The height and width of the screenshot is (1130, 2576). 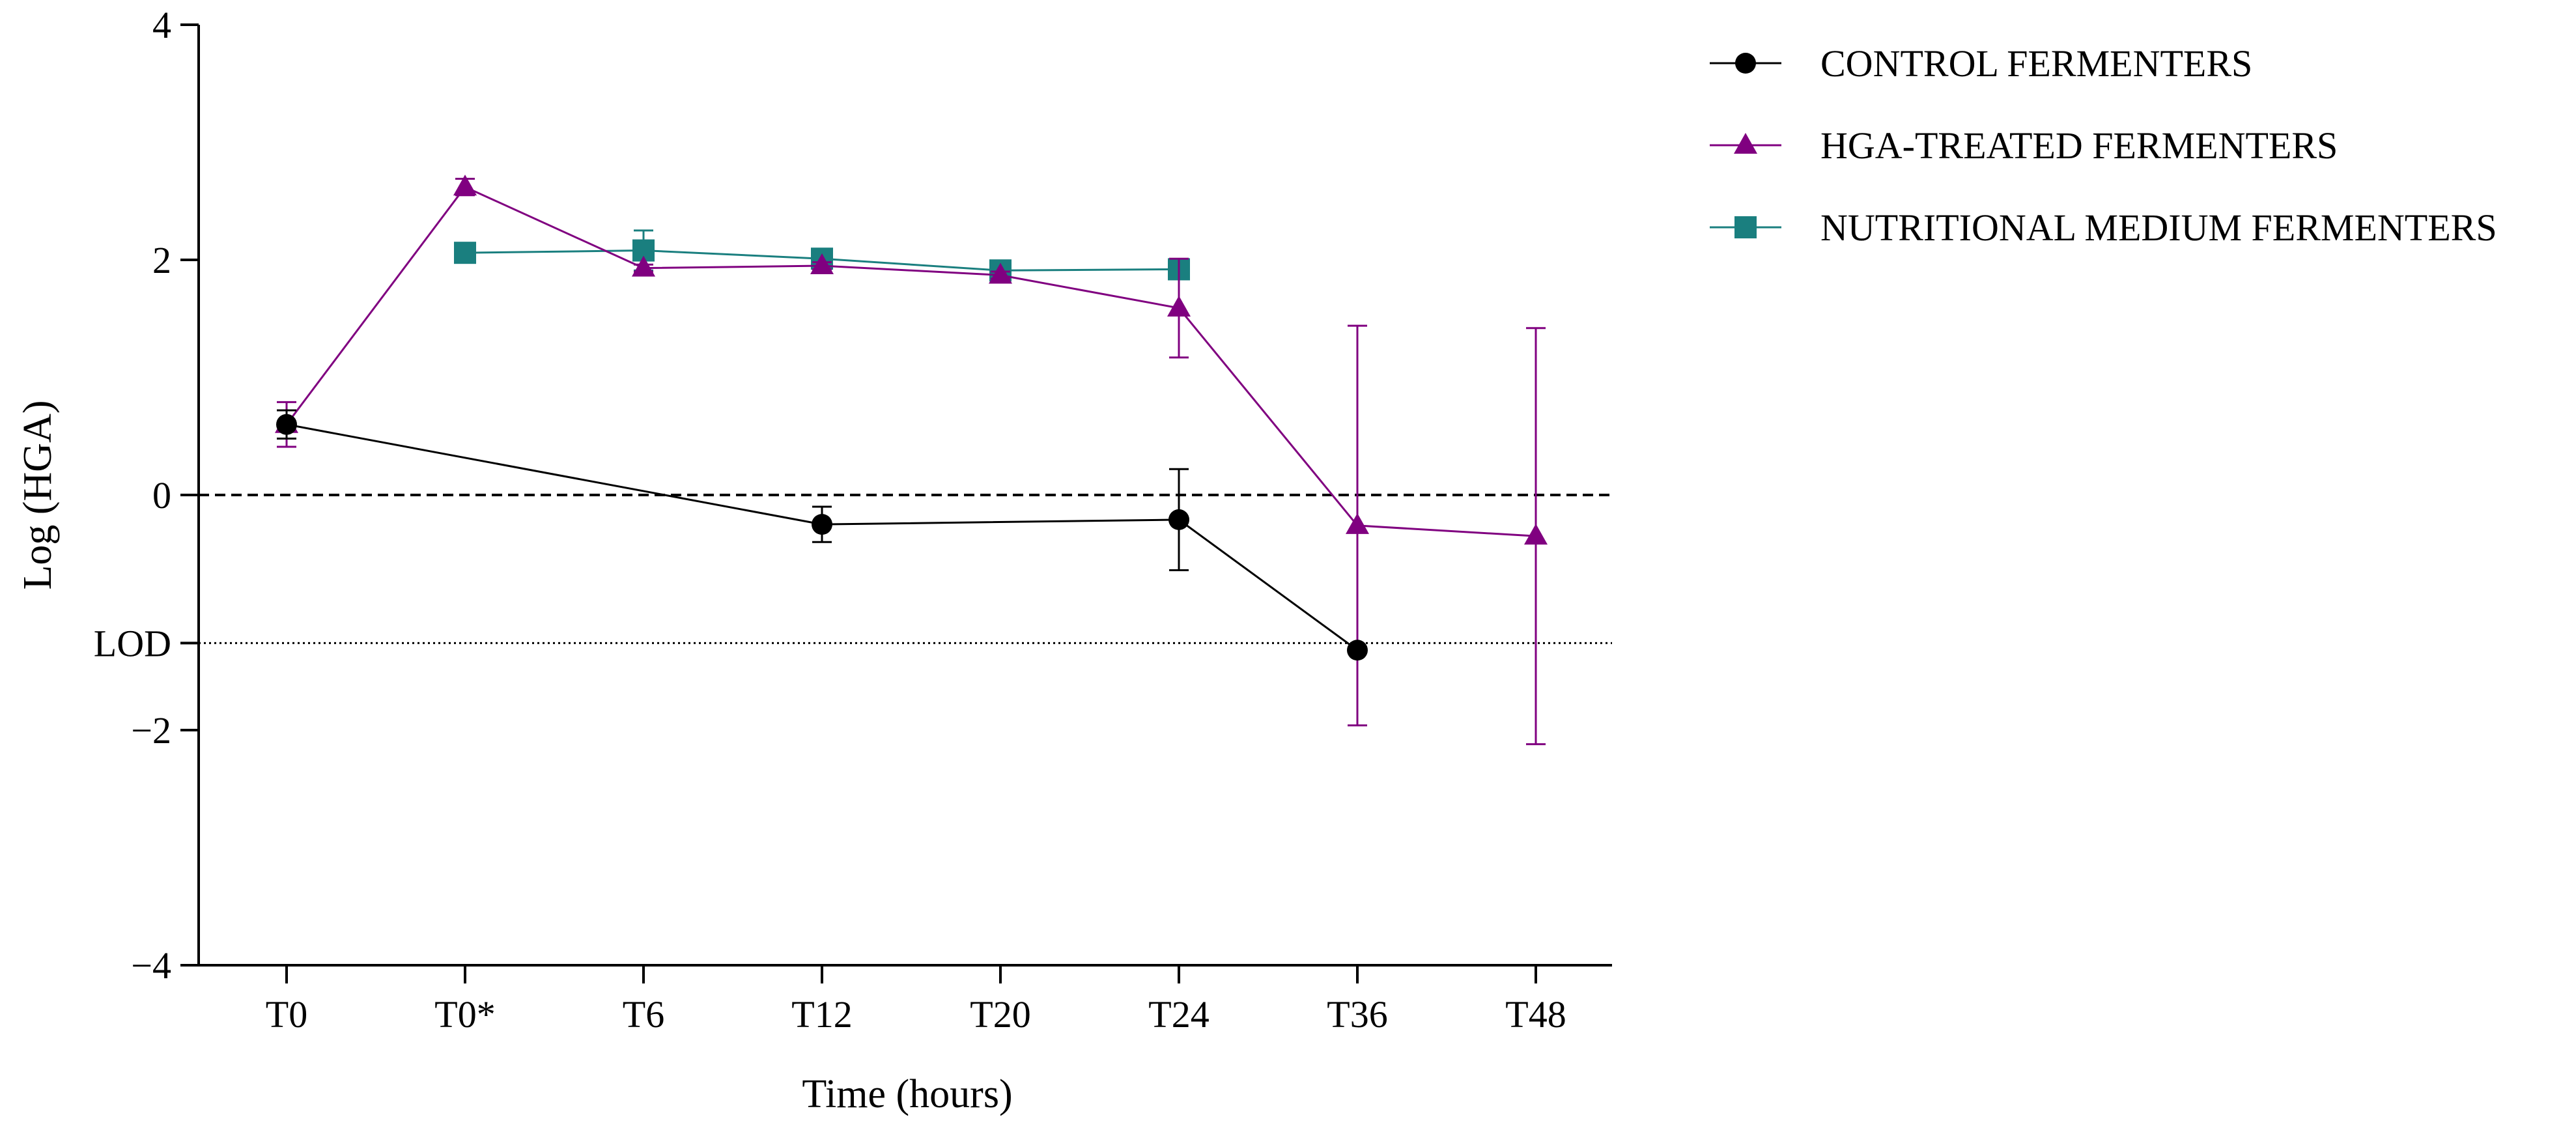 I want to click on y-tick-label: −4, so click(x=151, y=965).